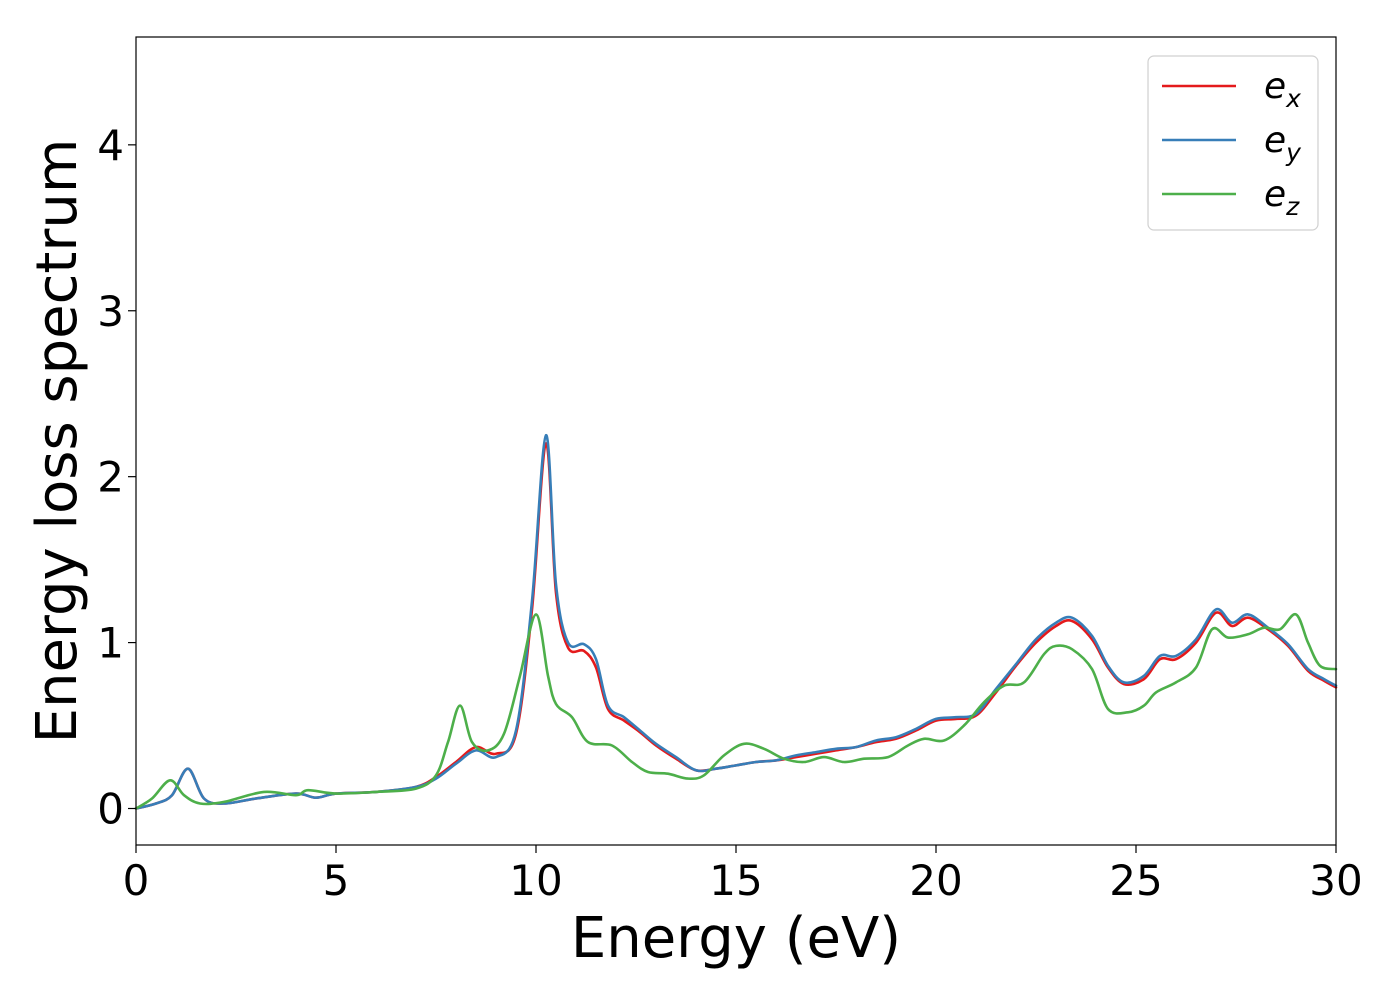  Describe the element at coordinates (935, 880) in the screenshot. I see `x-tick-label: 20` at that location.